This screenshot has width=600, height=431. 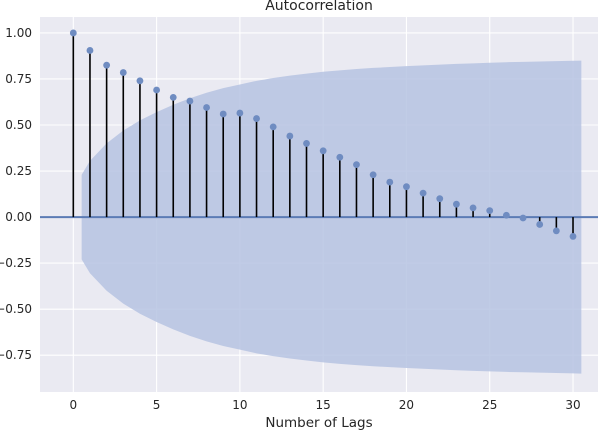 What do you see at coordinates (18, 125) in the screenshot?
I see `y-tick-label: 0.50` at bounding box center [18, 125].